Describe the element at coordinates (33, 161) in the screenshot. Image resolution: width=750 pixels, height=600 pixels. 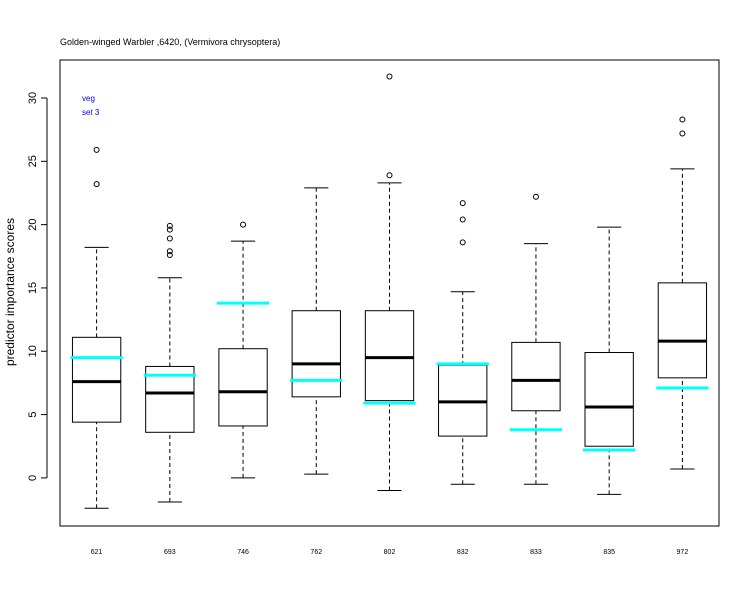
I see `y-tick-label: 25` at that location.